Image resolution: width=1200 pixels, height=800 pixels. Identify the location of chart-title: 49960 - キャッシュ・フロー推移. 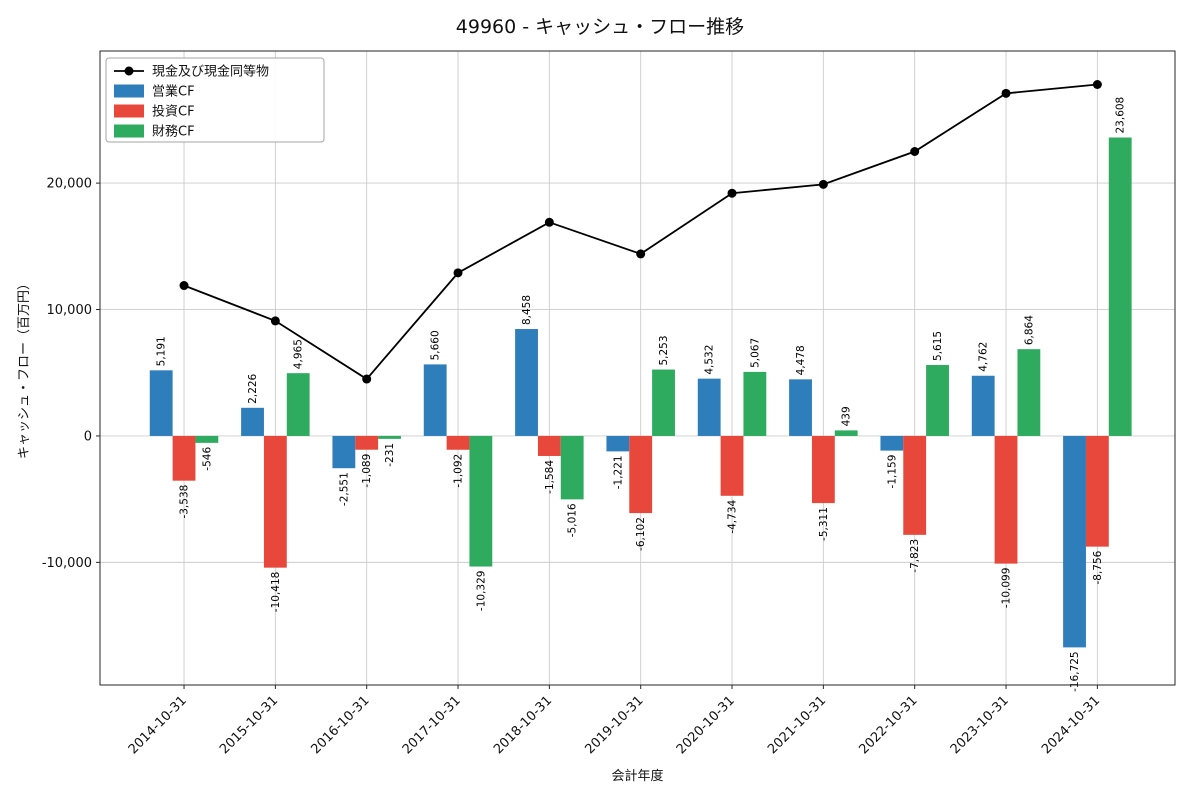
(600, 27).